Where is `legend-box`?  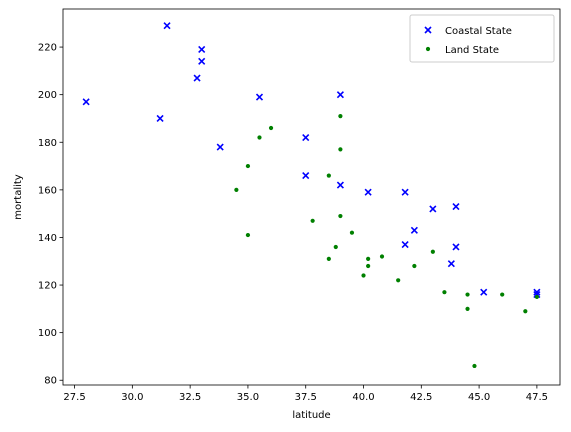 legend-box is located at coordinates (482, 38).